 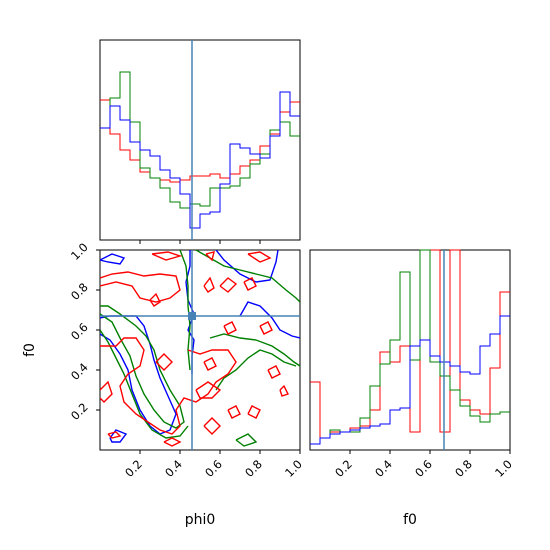 What do you see at coordinates (133, 468) in the screenshot?
I see `contour-xtick-label: 0.2` at bounding box center [133, 468].